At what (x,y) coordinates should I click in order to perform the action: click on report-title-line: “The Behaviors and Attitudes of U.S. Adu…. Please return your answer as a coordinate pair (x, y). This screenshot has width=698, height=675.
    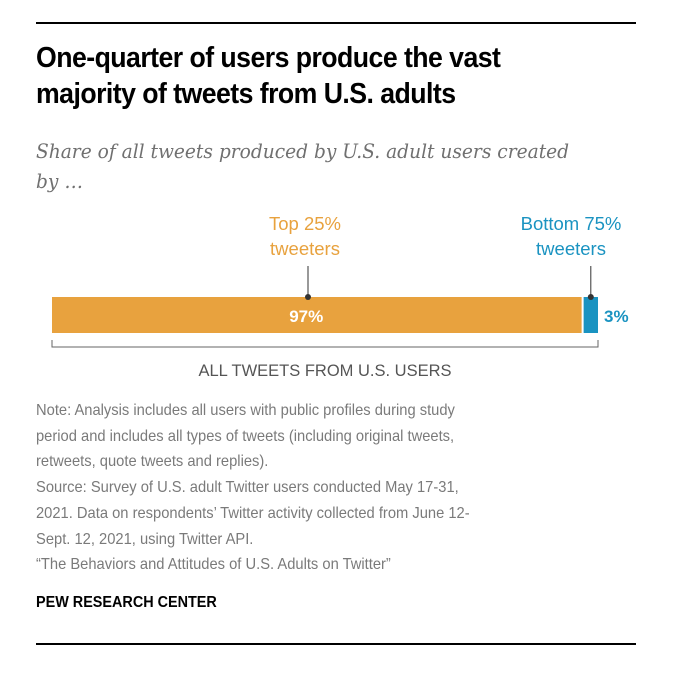
    Looking at the image, I should click on (213, 565).